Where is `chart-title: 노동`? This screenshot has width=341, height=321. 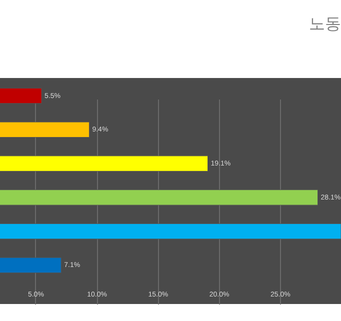
chart-title: 노동 is located at coordinates (325, 24).